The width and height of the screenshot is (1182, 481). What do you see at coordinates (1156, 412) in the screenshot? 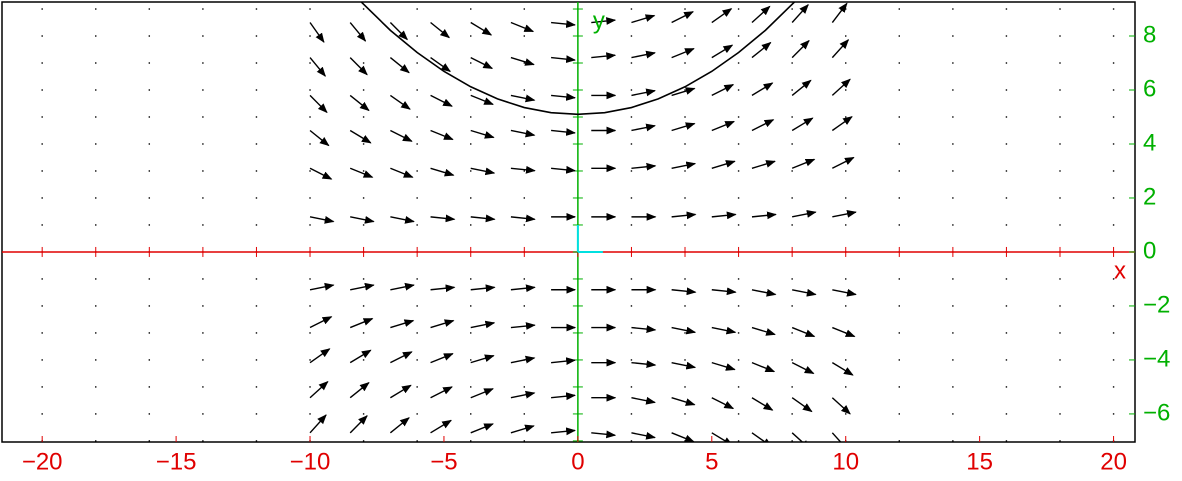
I see `y-tick-label: −6` at bounding box center [1156, 412].